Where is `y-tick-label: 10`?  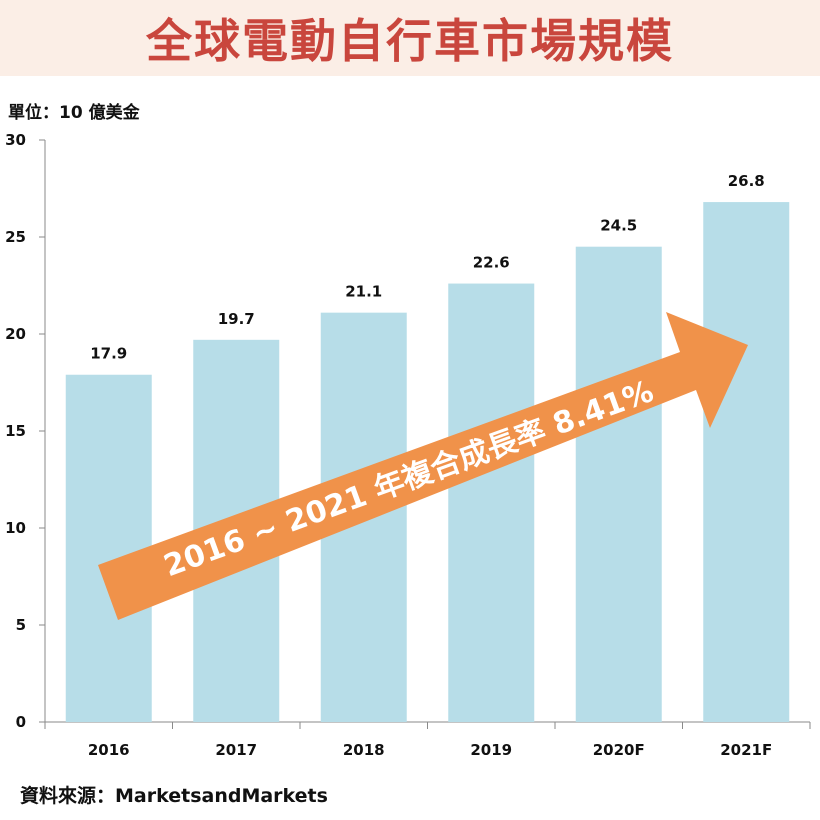 y-tick-label: 10 is located at coordinates (15, 528).